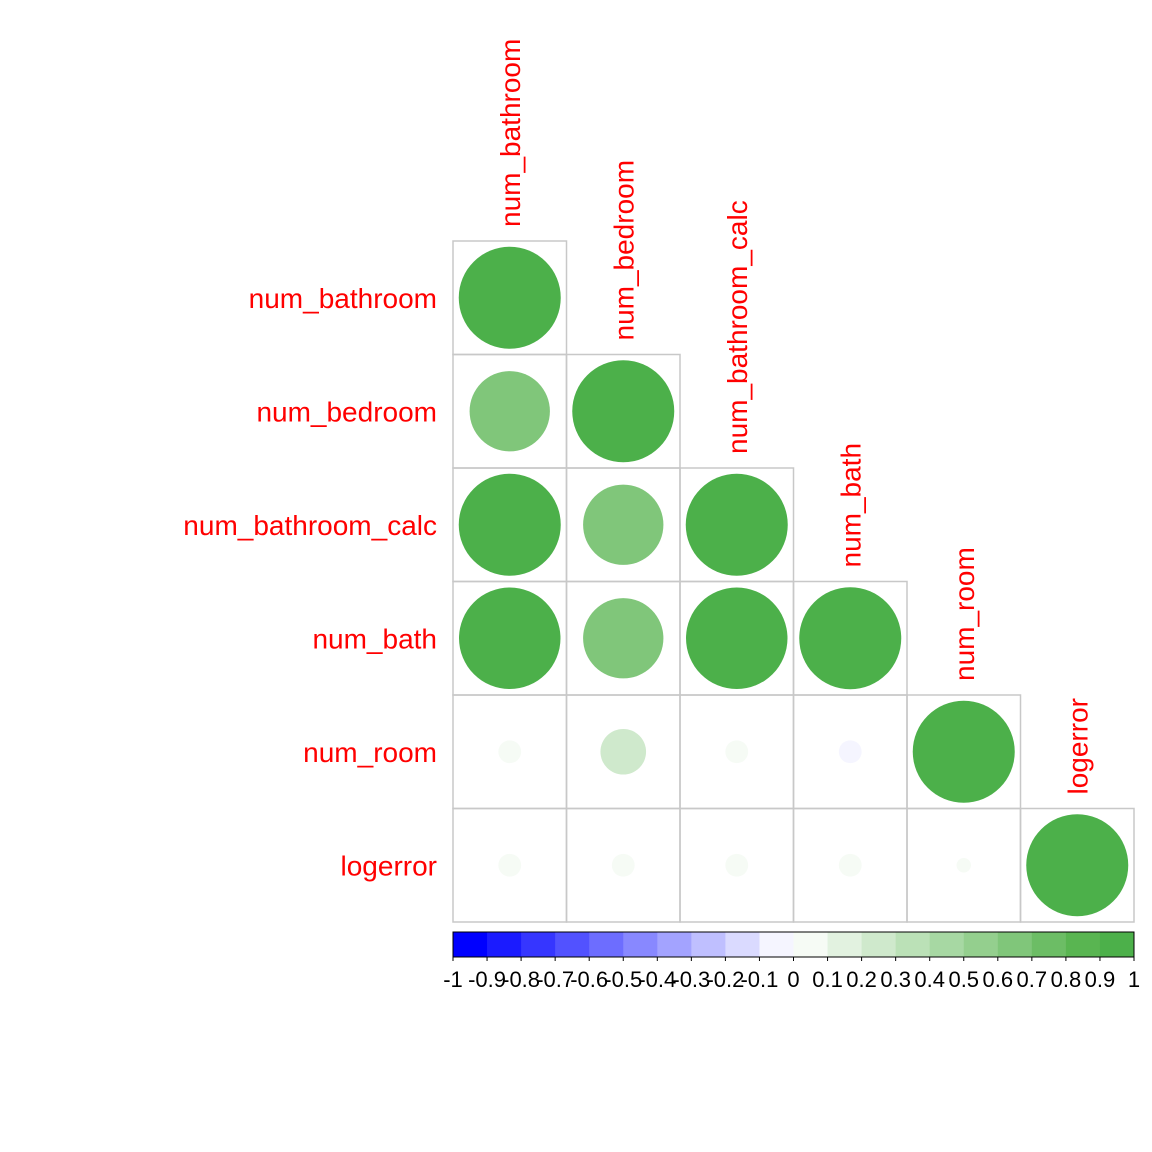 The height and width of the screenshot is (1152, 1152). What do you see at coordinates (657, 979) in the screenshot?
I see `colorbar-tick-label: -0.4` at bounding box center [657, 979].